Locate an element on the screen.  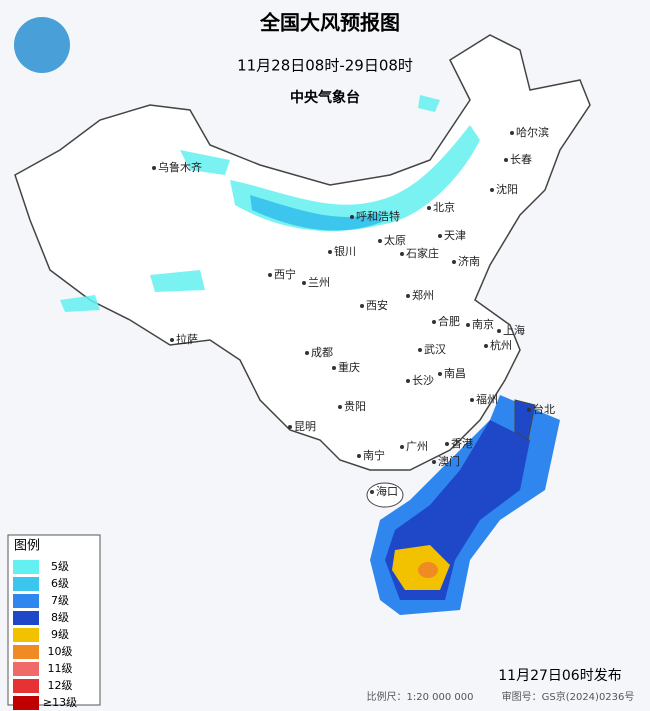
city-label: 香港 is located at coordinates (462, 443).